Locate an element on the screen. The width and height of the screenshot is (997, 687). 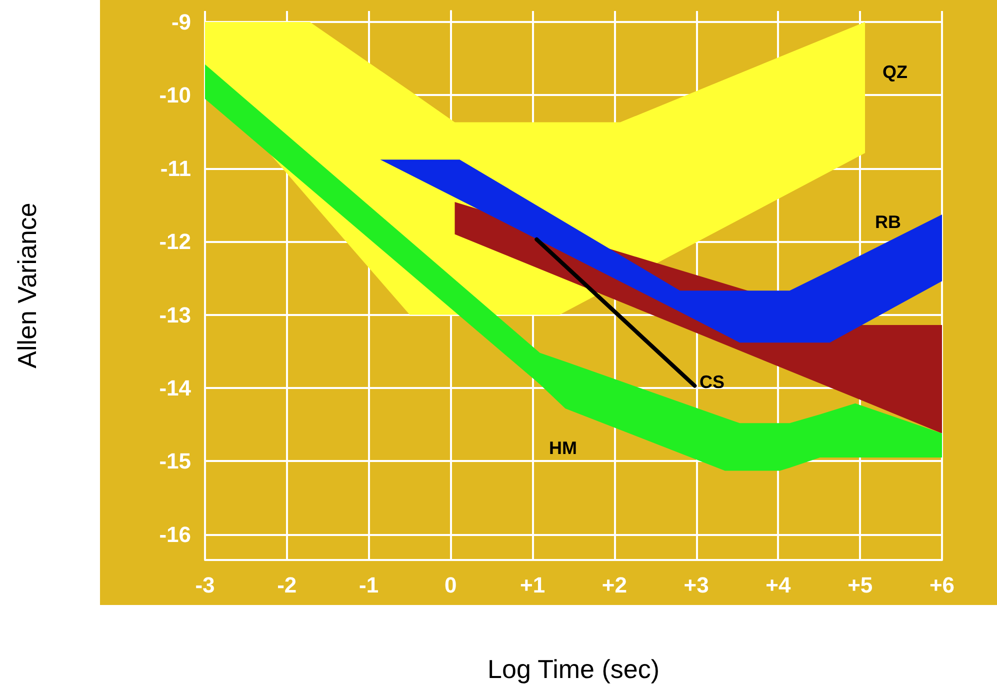
annotation: RB is located at coordinates (888, 222).